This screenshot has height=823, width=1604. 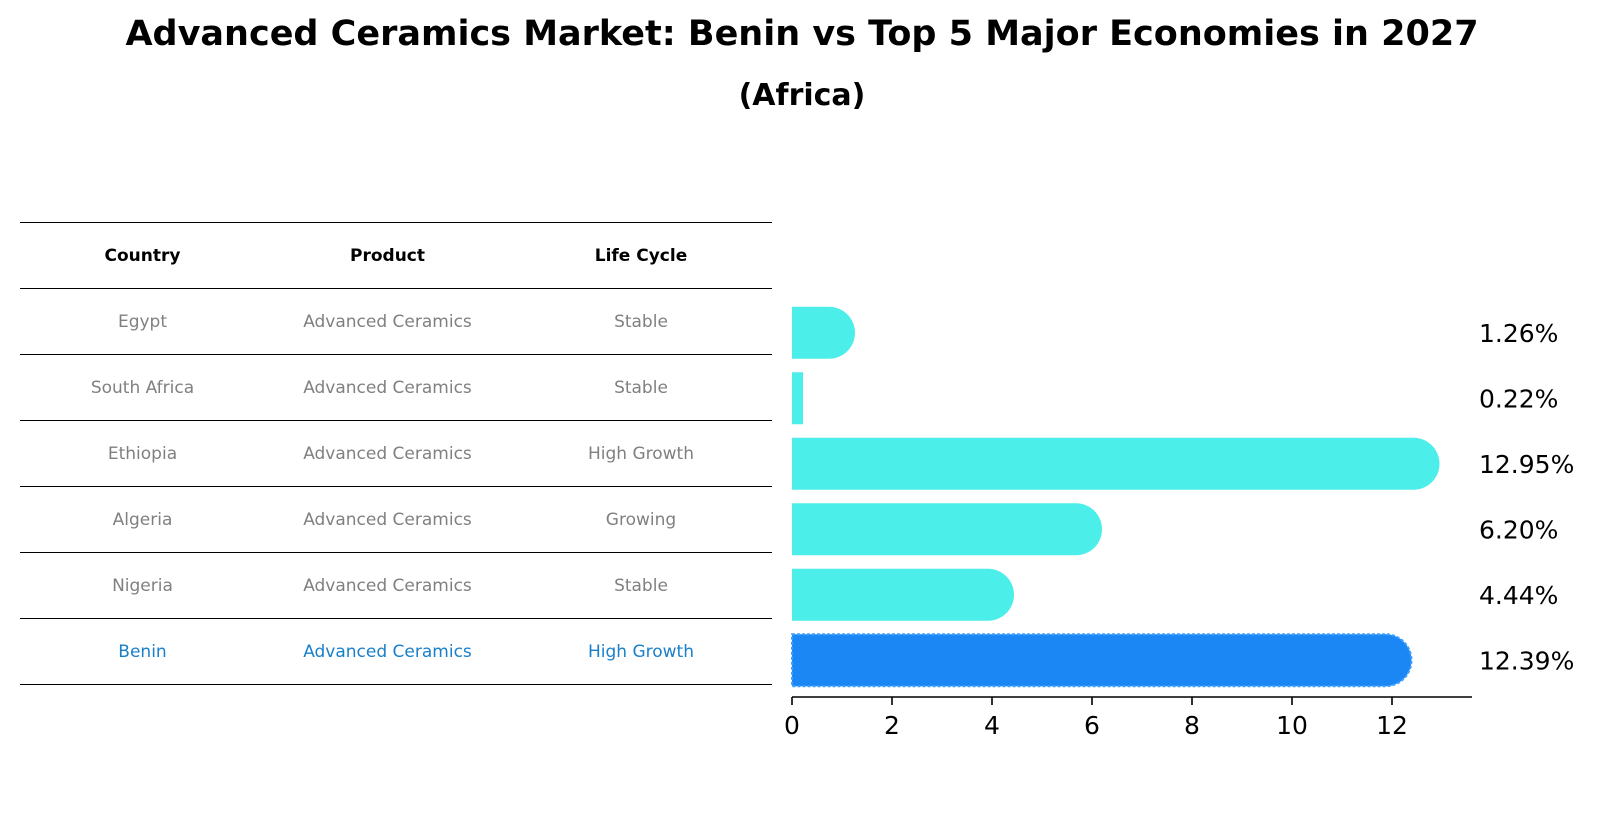 What do you see at coordinates (892, 725) in the screenshot?
I see `x-tick-label: 2` at bounding box center [892, 725].